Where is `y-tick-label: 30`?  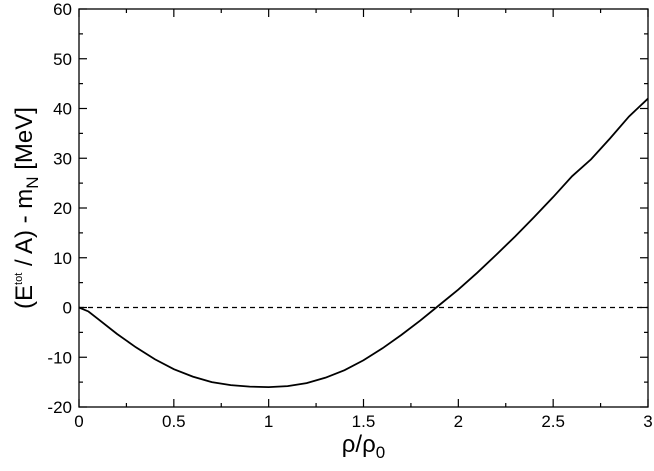 y-tick-label: 30 is located at coordinates (62, 158).